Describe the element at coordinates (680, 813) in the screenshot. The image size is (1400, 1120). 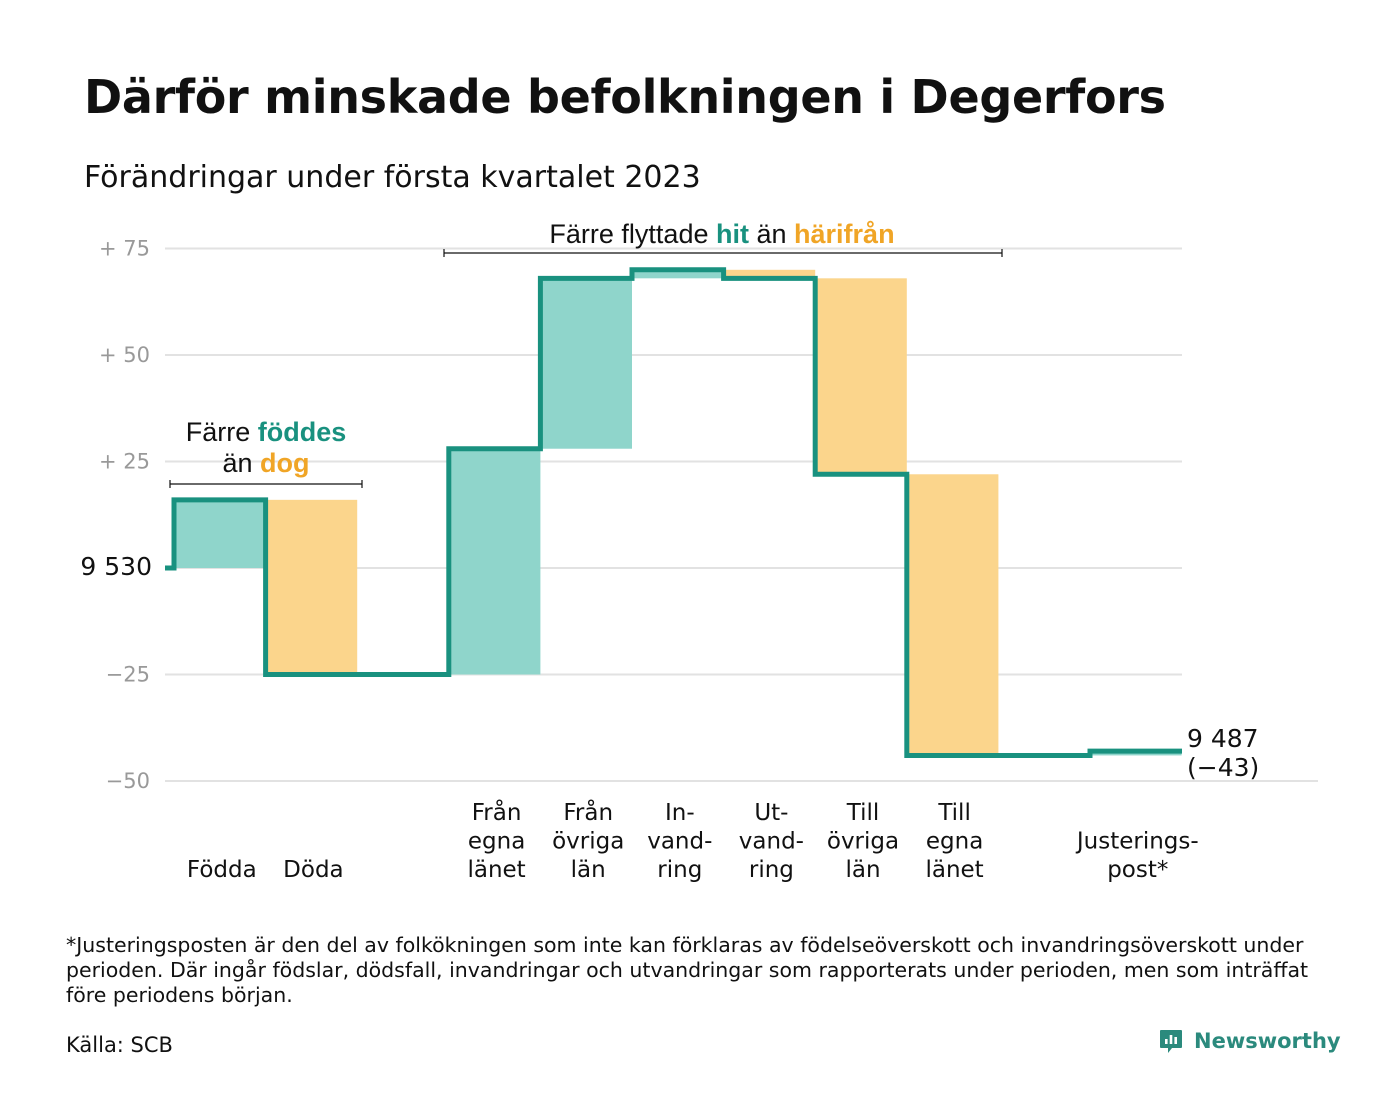
I see `category-label: In-` at that location.